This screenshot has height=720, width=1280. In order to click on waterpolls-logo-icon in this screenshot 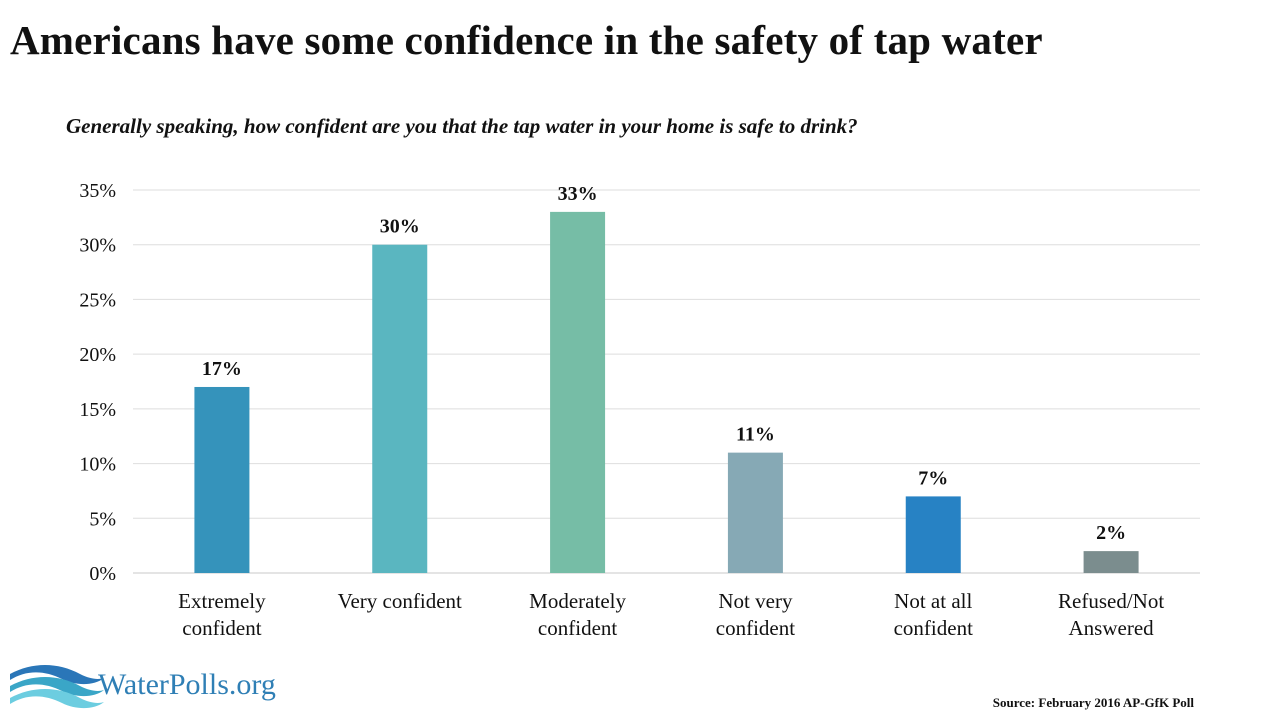, I will do `click(57, 687)`.